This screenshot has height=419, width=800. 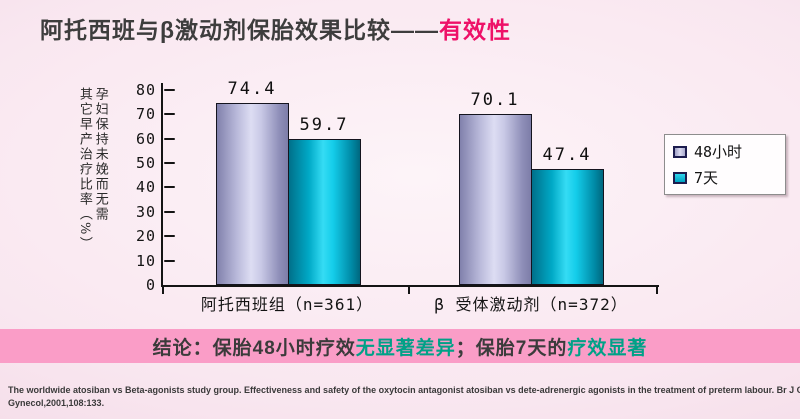 I want to click on legend-item-48小时: 48小时, so click(x=725, y=151).